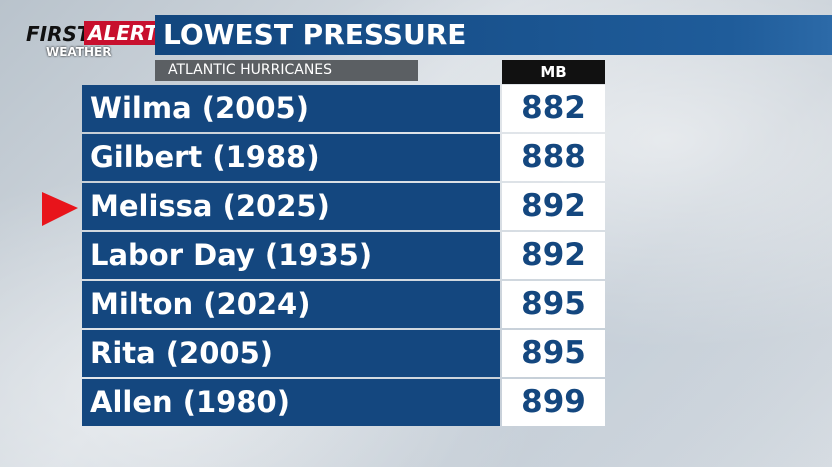 This screenshot has width=832, height=467. I want to click on row-name: Allen (1980), so click(291, 402).